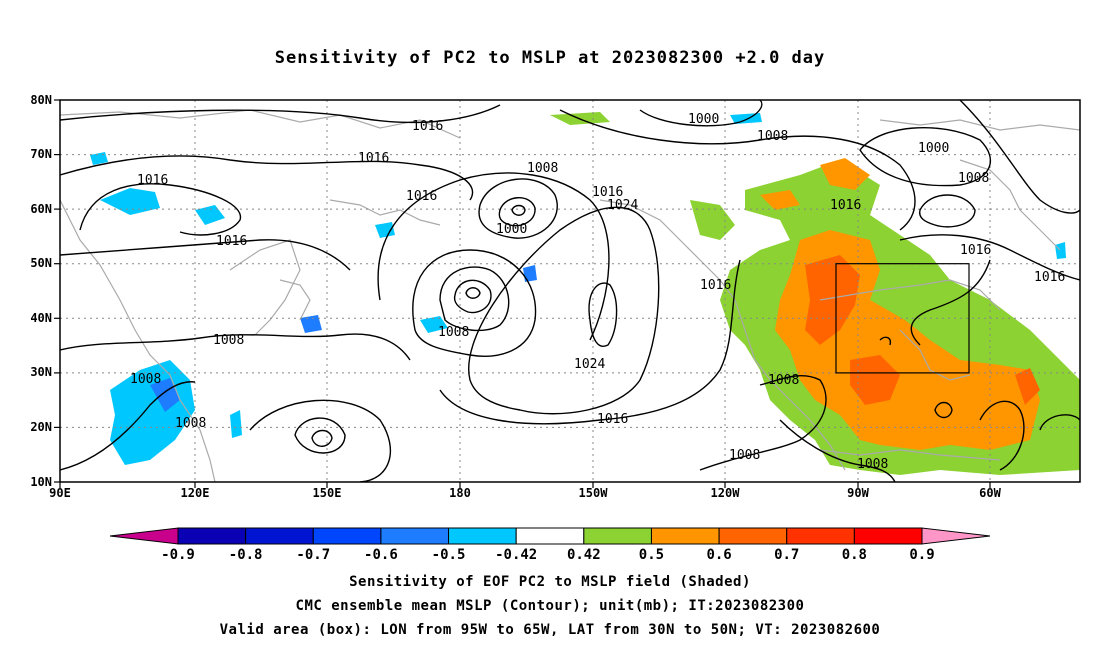 This screenshot has height=650, width=1100. I want to click on lat-label-10n: 10N, so click(41, 482).